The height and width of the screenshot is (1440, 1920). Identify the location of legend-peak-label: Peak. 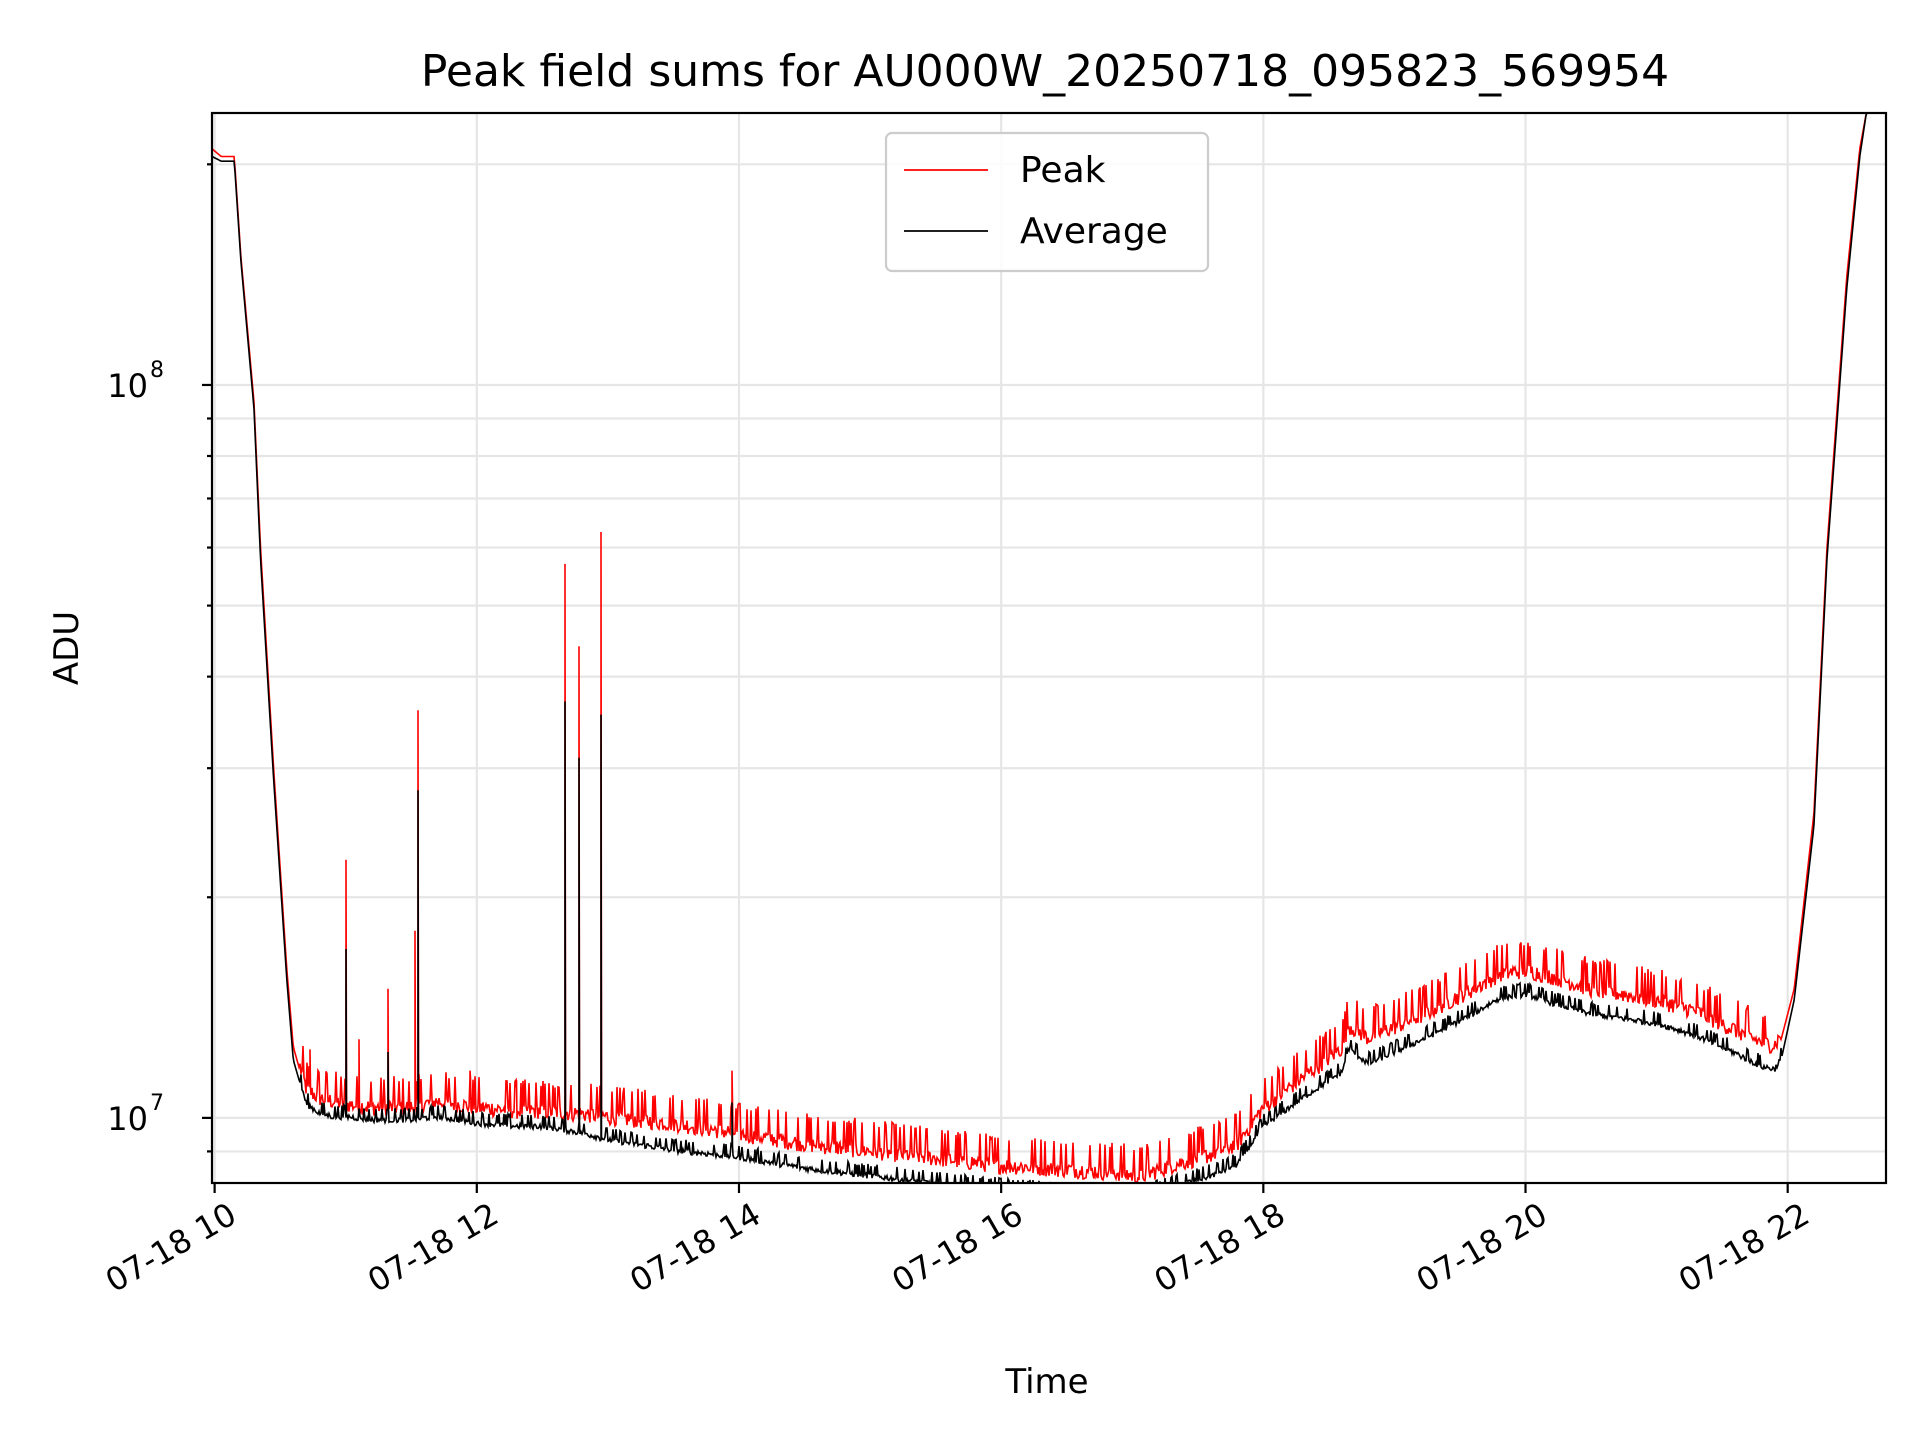
(1063, 170).